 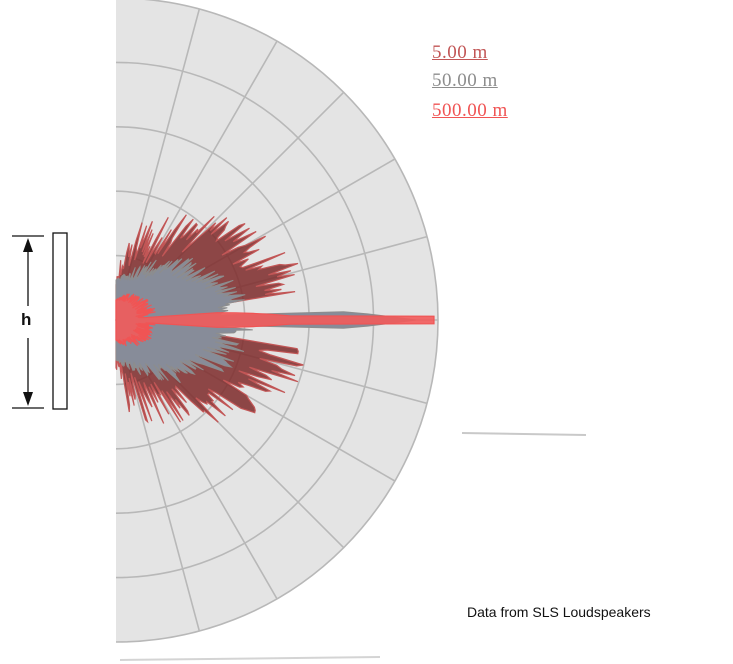 I want to click on arrowhead-up-icon, so click(x=28, y=245).